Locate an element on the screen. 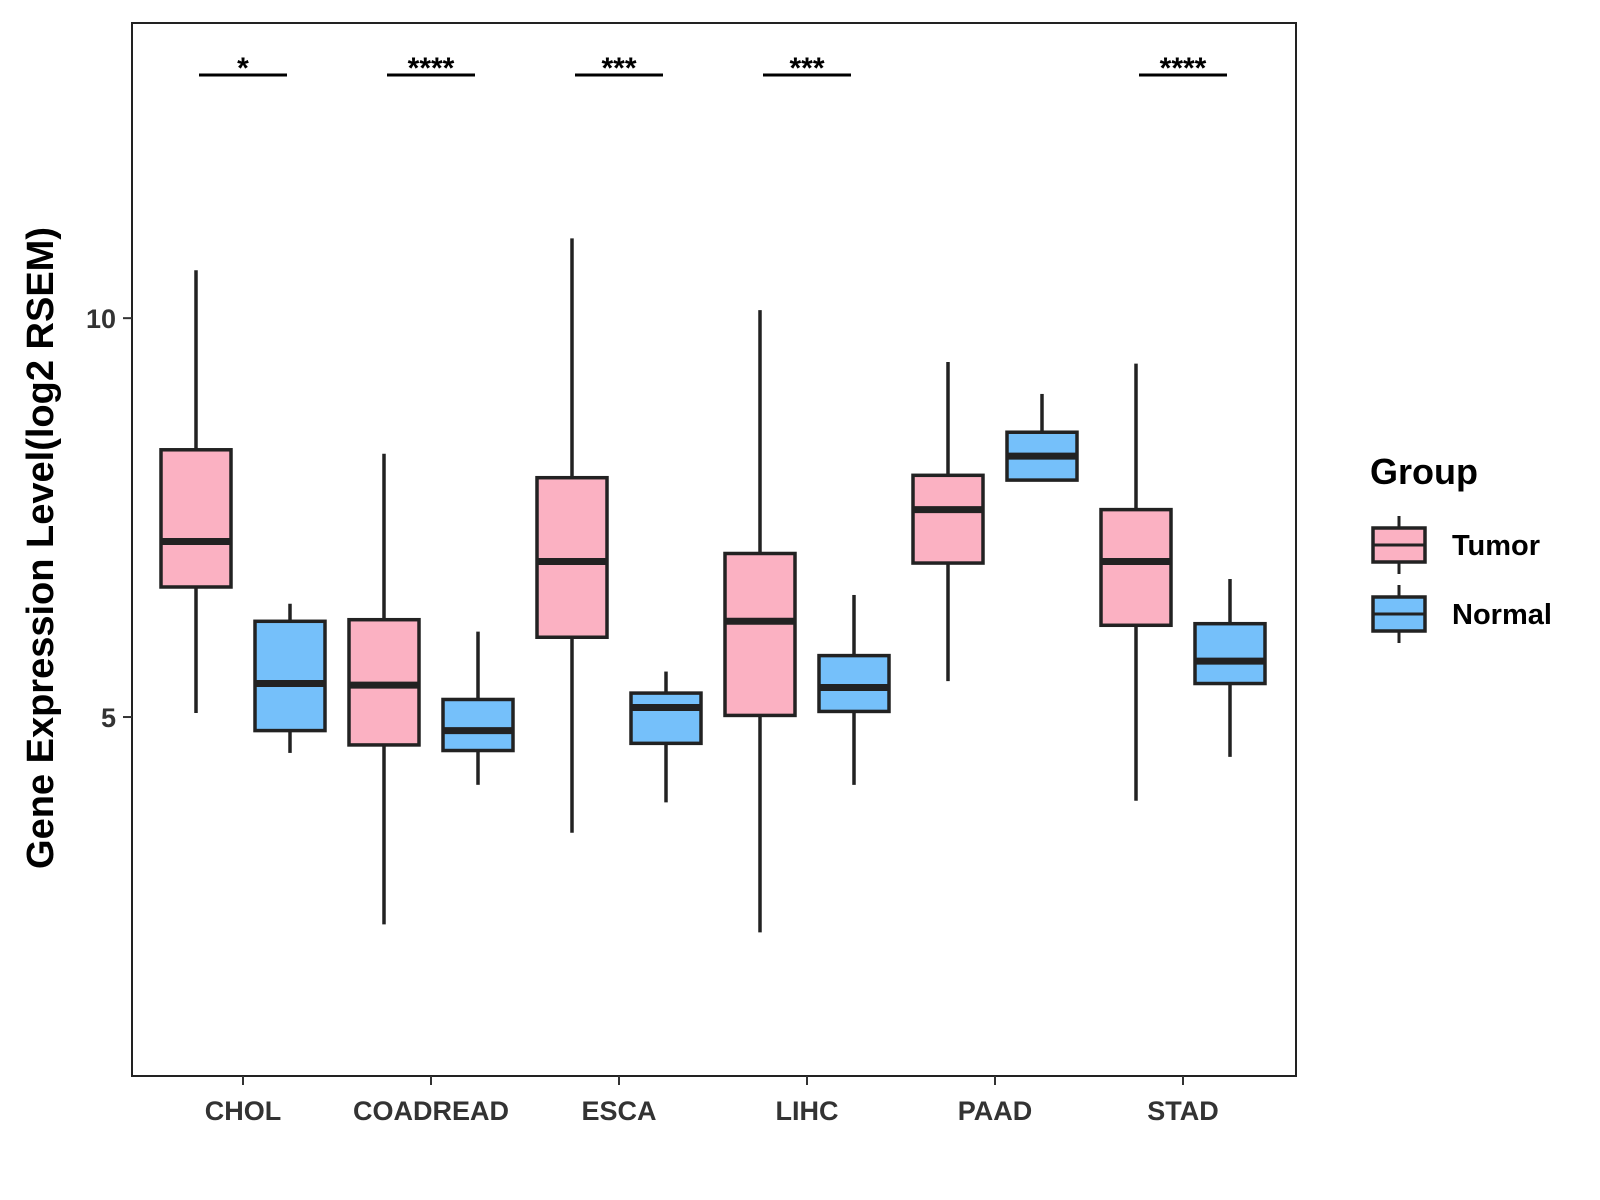 Image resolution: width=1600 pixels, height=1200 pixels. legend-item-normal: Normal is located at coordinates (1461, 614).